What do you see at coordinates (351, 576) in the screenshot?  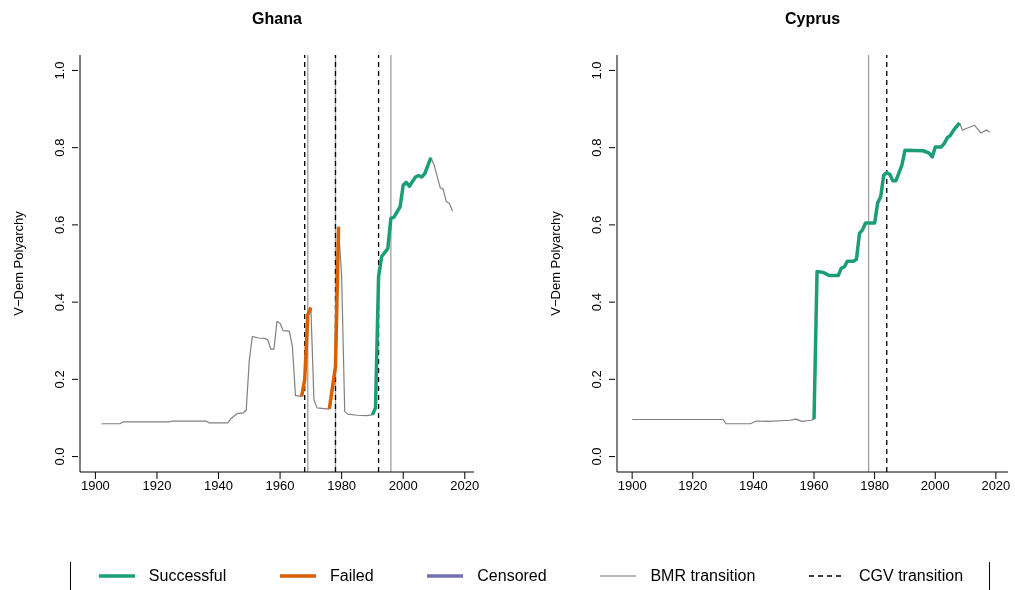 I see `legend-label: Failed` at bounding box center [351, 576].